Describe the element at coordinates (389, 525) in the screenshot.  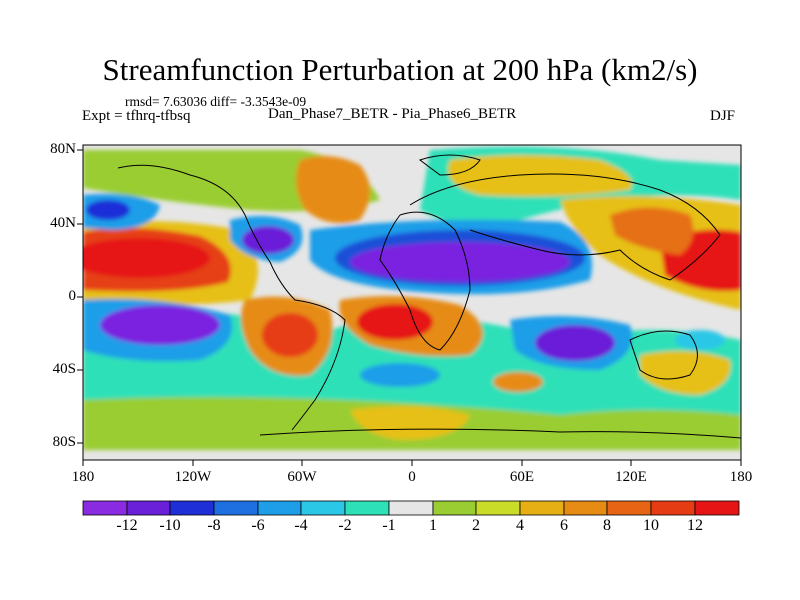
I see `colorbar-label: -1` at that location.